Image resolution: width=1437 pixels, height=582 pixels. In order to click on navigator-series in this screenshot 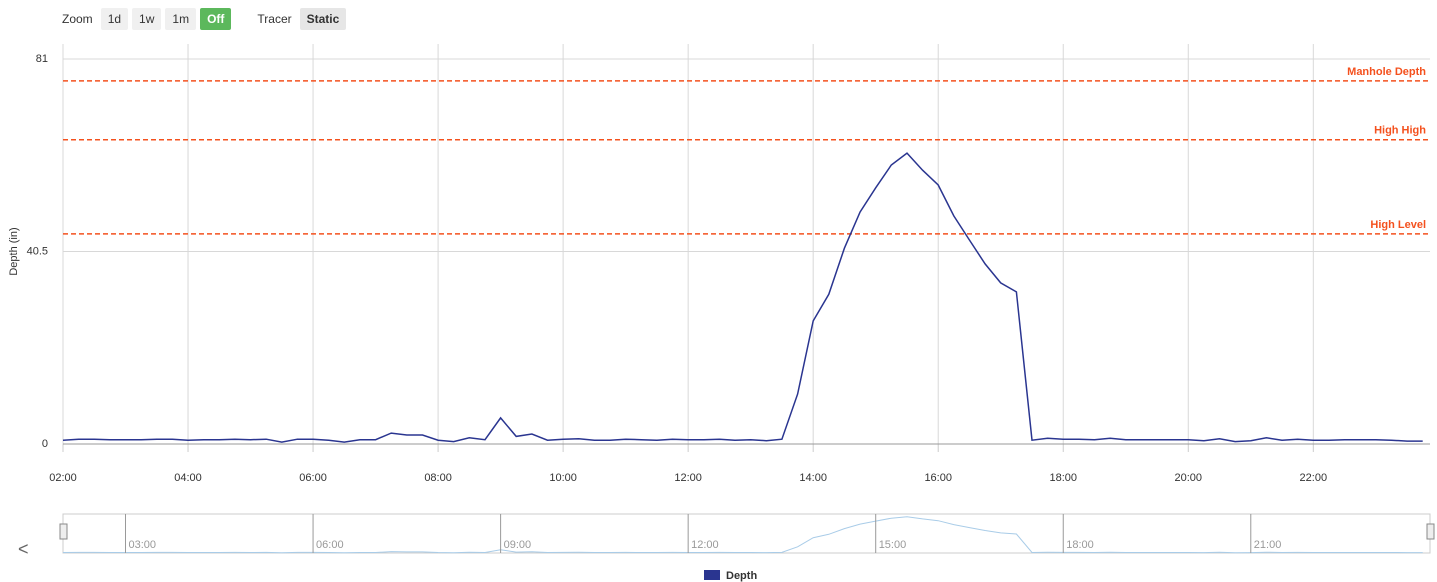, I will do `click(742, 535)`.